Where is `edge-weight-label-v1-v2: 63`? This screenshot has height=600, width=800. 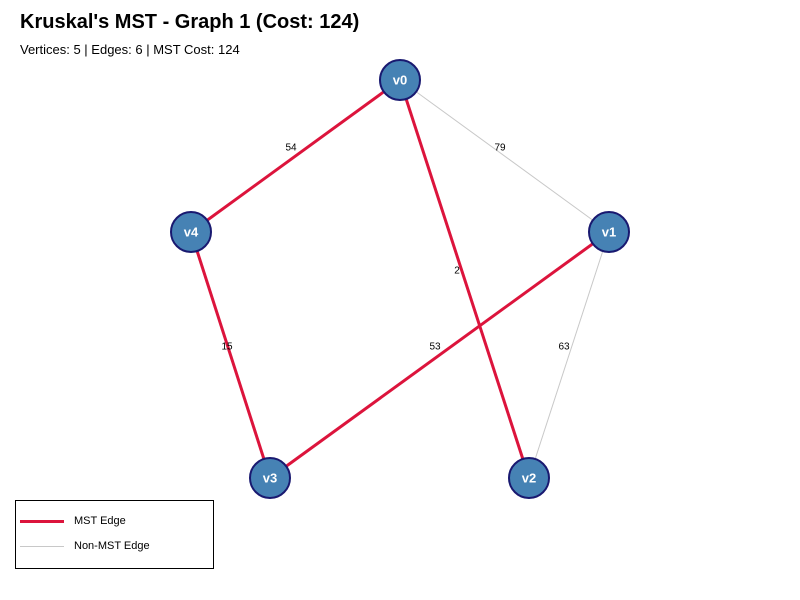
edge-weight-label-v1-v2: 63 is located at coordinates (564, 347).